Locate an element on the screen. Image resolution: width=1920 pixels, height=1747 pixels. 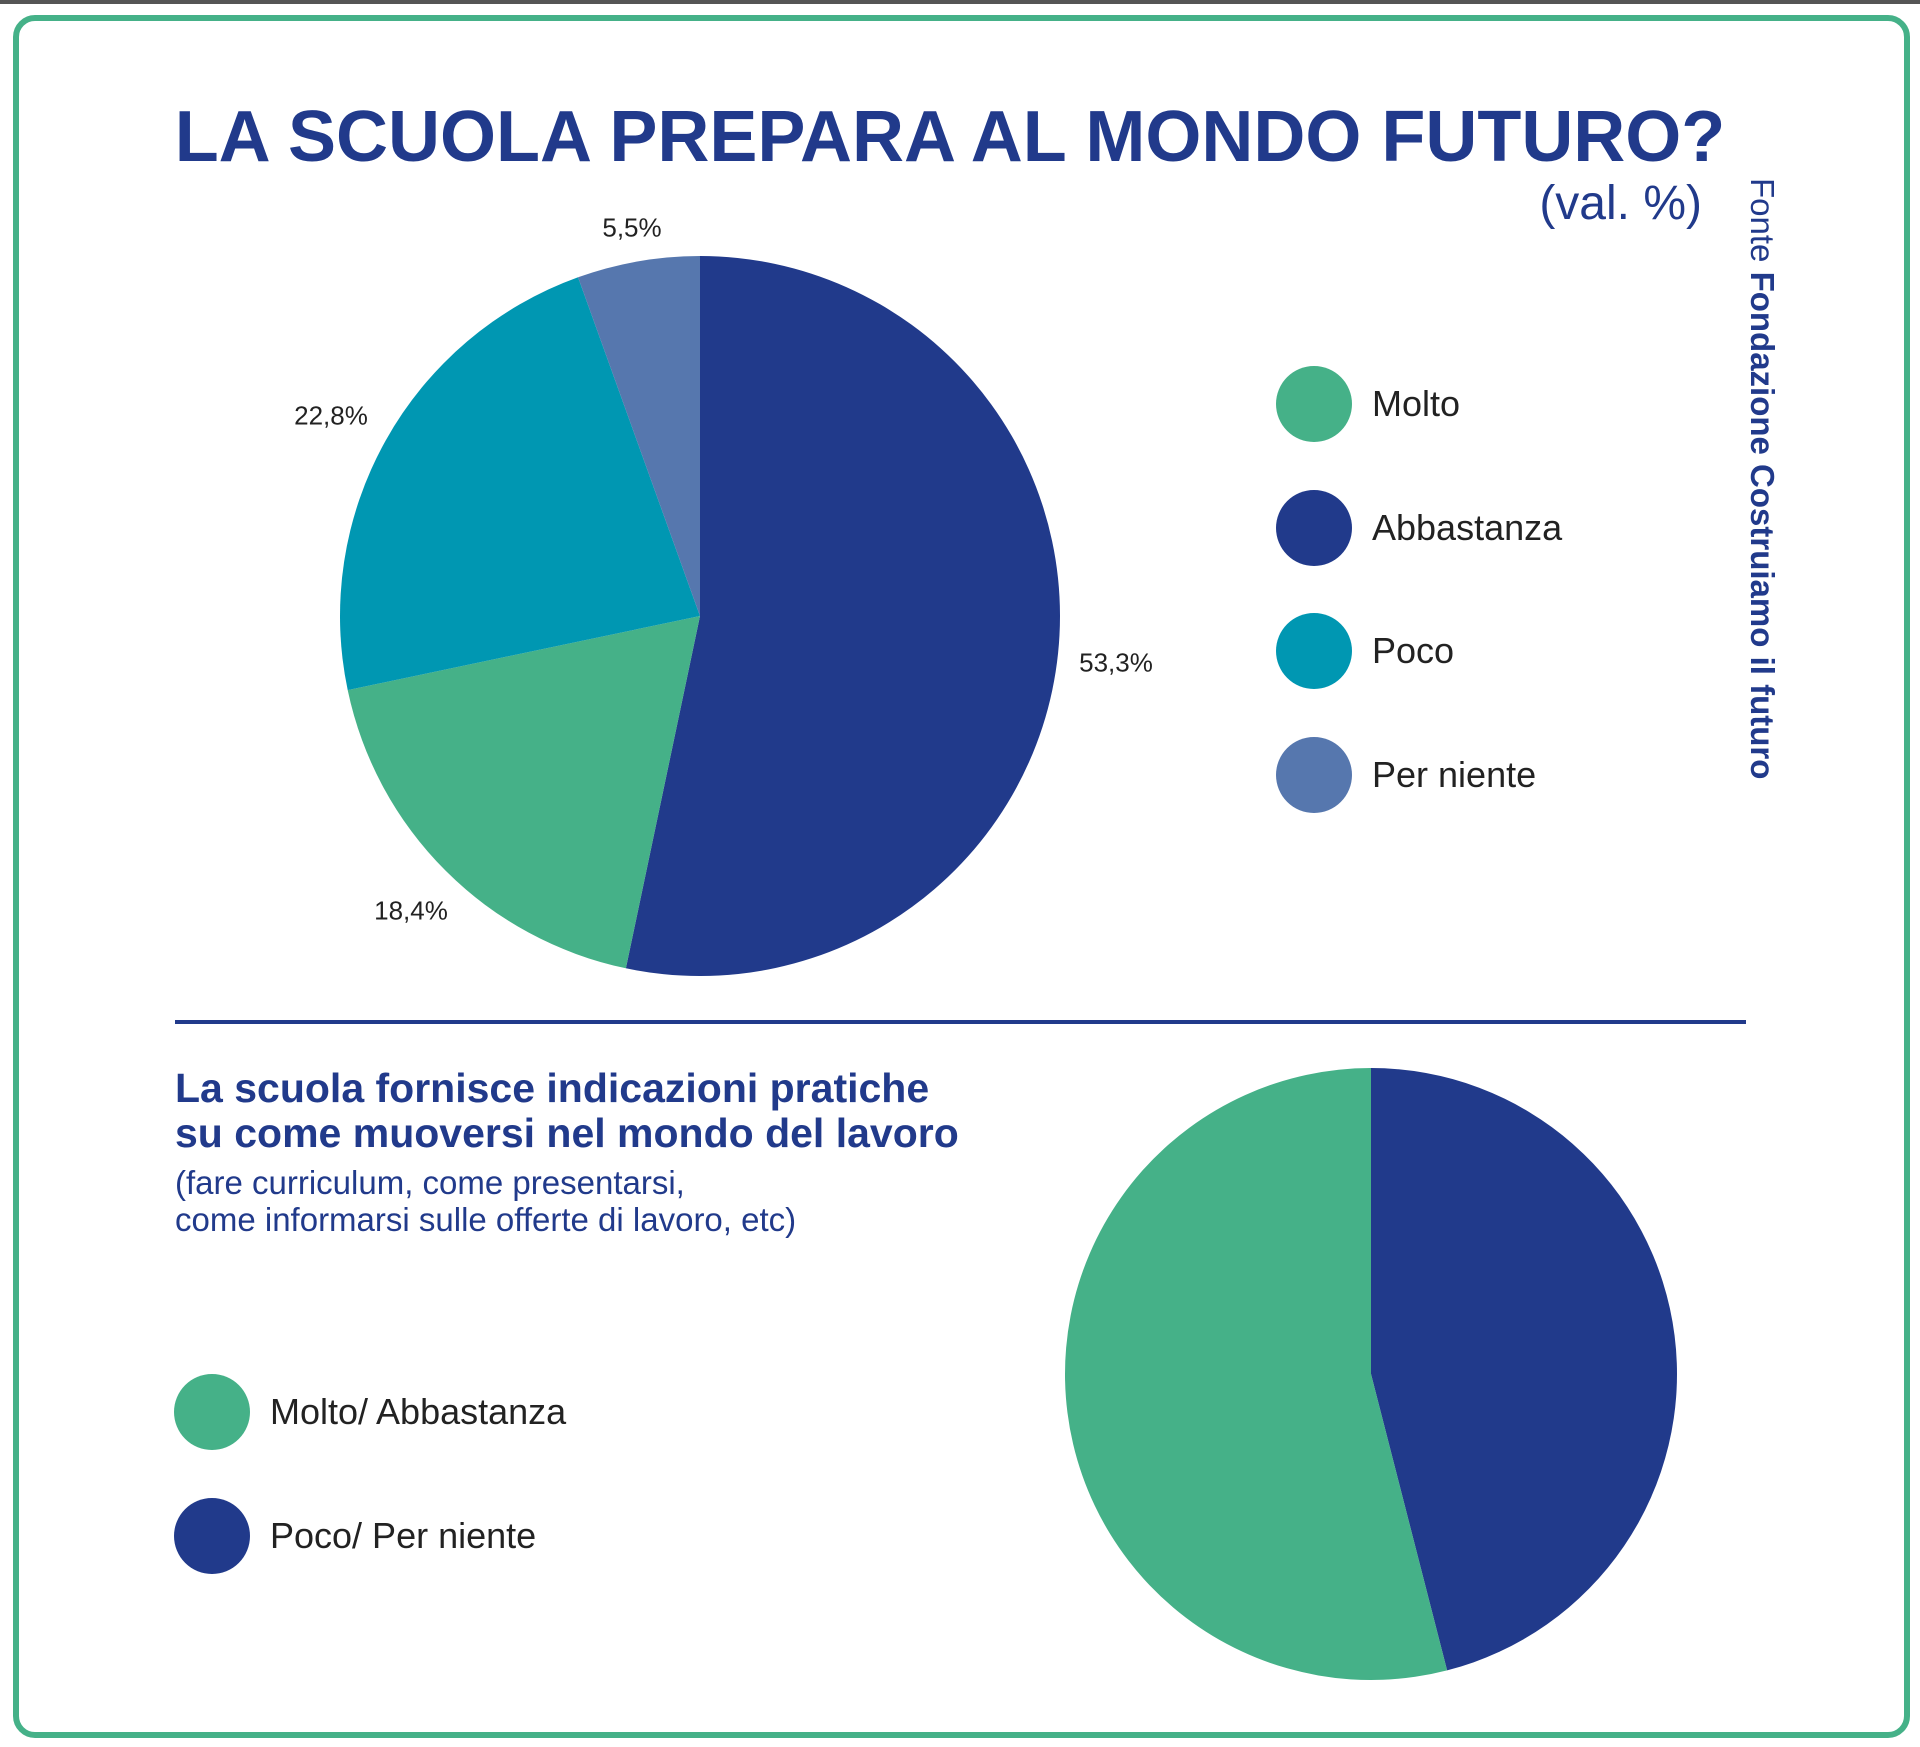
source-name: Fondazione Costruiamo il futuro is located at coordinates (1762, 525).